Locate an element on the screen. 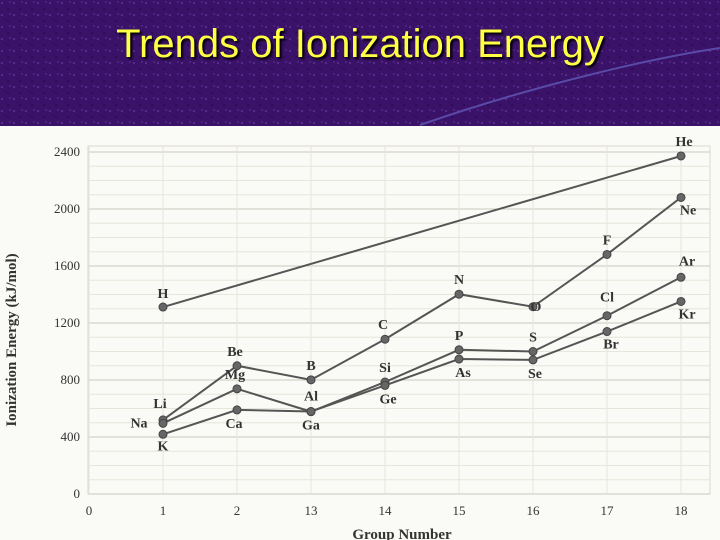  point-label: H is located at coordinates (163, 294).